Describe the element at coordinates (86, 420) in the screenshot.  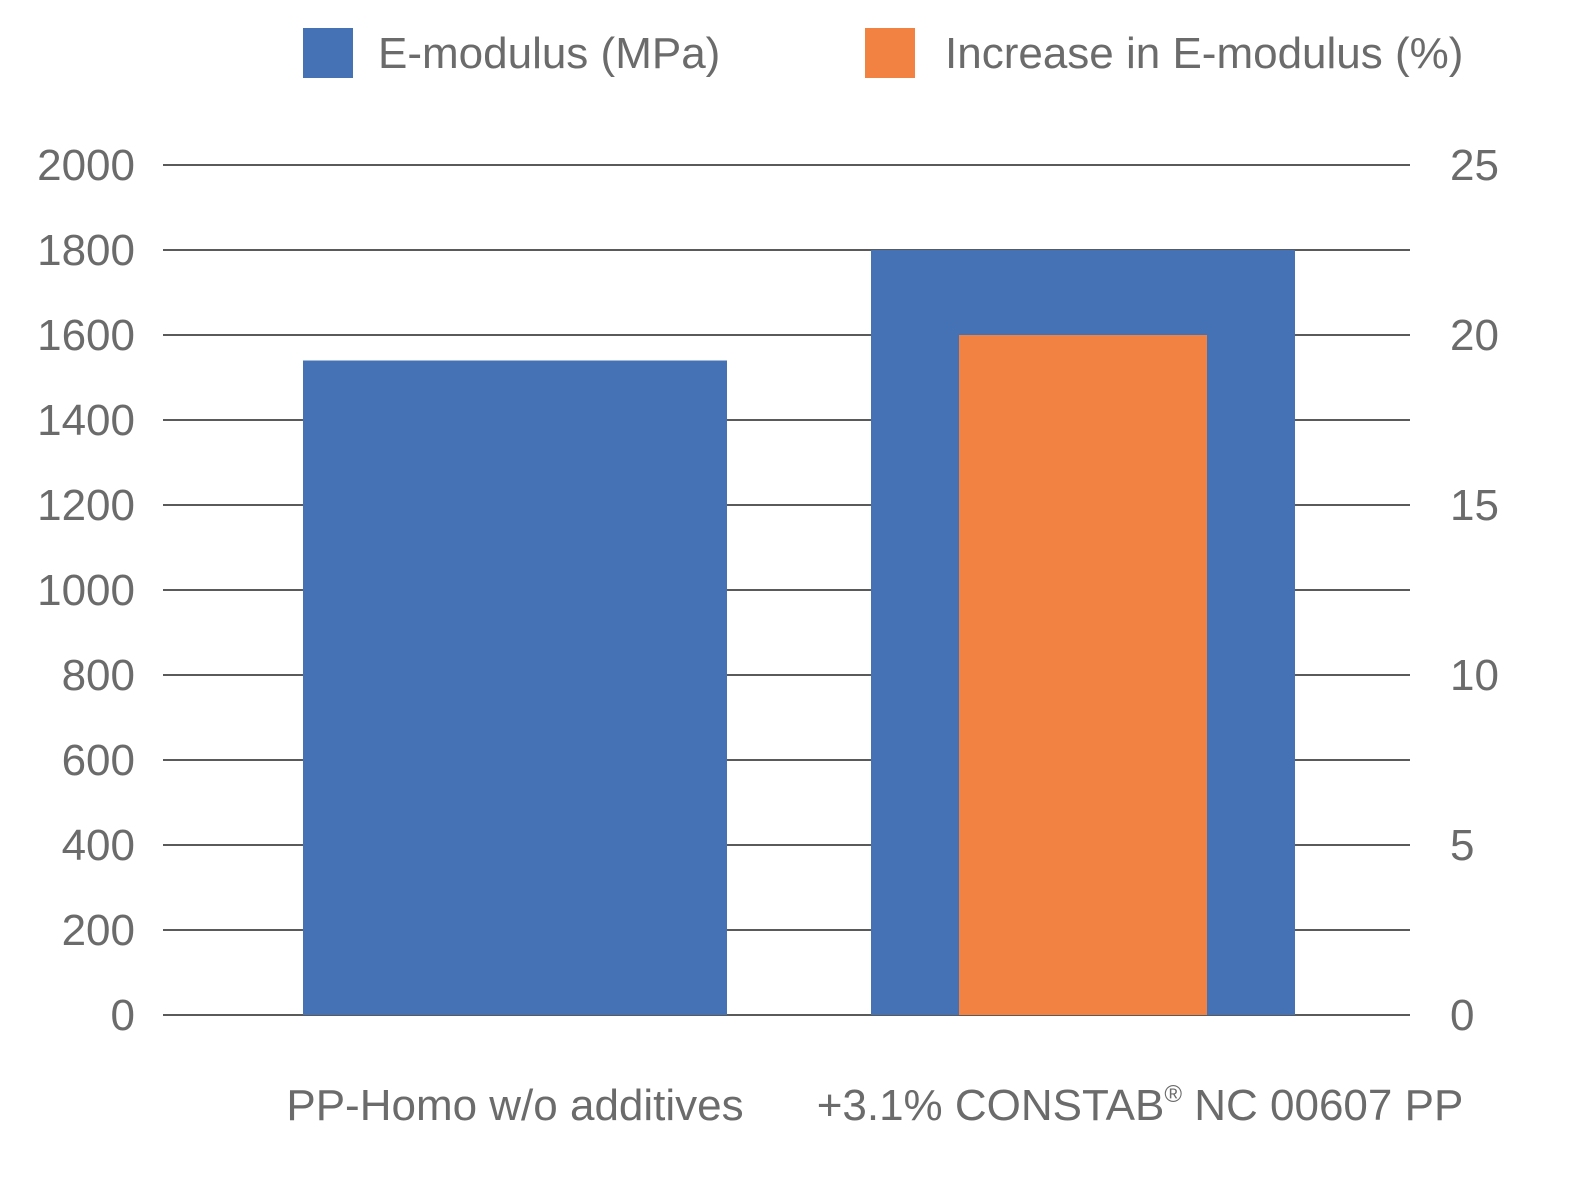
I see `left-tick-label: 1400` at that location.